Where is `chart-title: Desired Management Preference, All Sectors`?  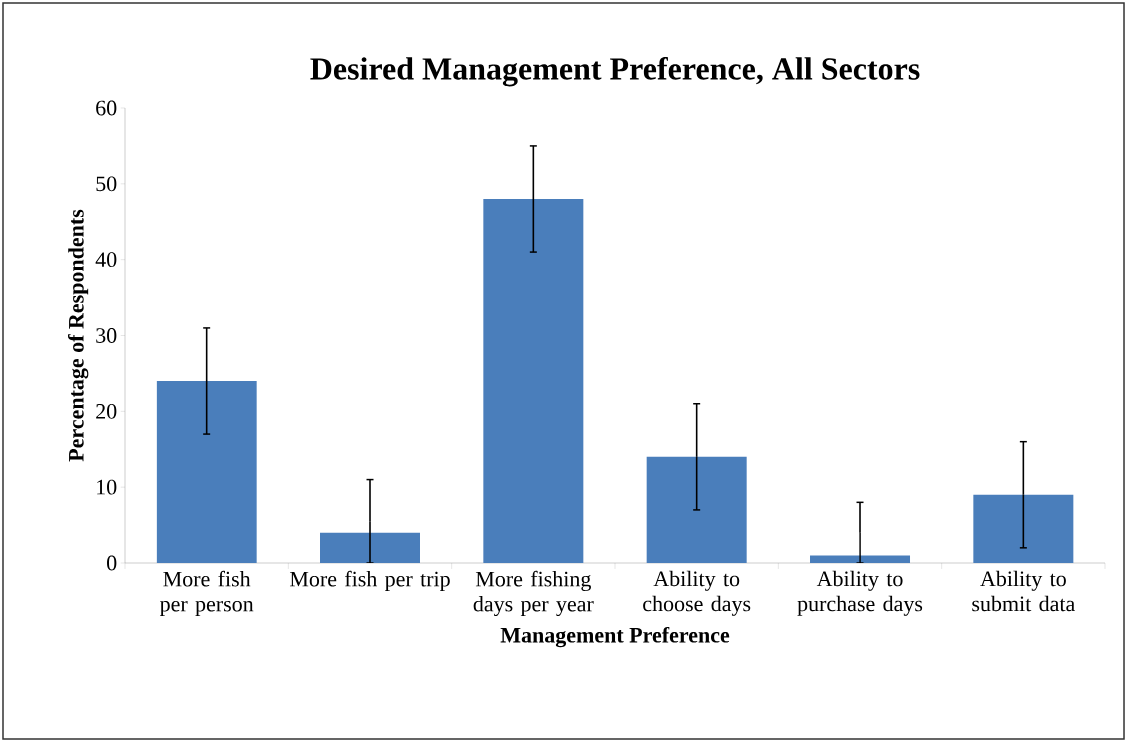
chart-title: Desired Management Preference, All Sectors is located at coordinates (615, 71).